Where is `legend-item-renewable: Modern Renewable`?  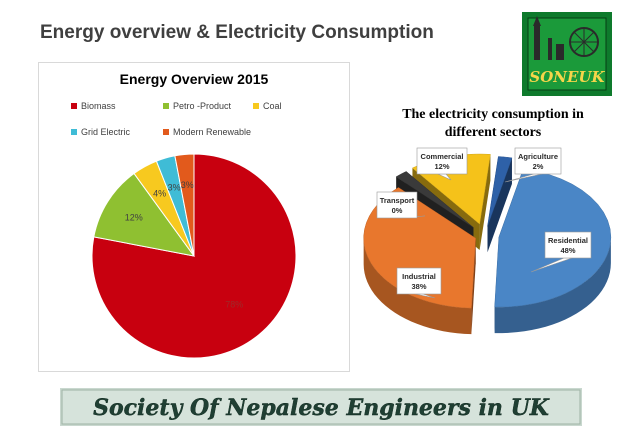
legend-item-renewable: Modern Renewable is located at coordinates (207, 132).